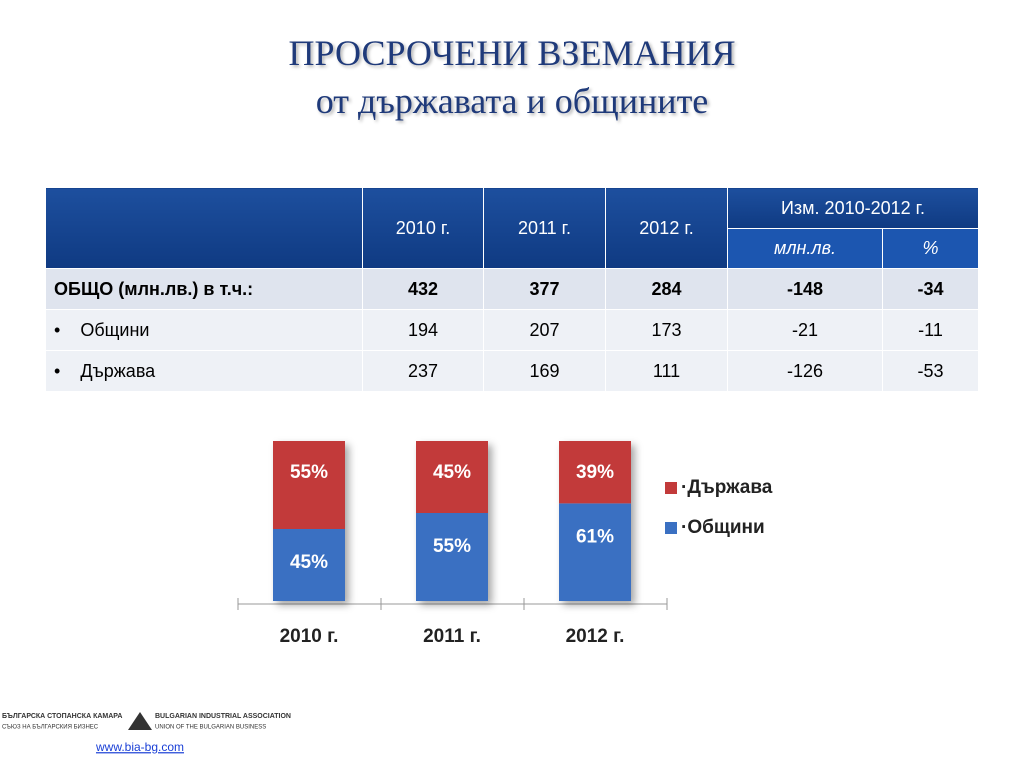  I want to click on legend-label: ·Общини, so click(723, 527).